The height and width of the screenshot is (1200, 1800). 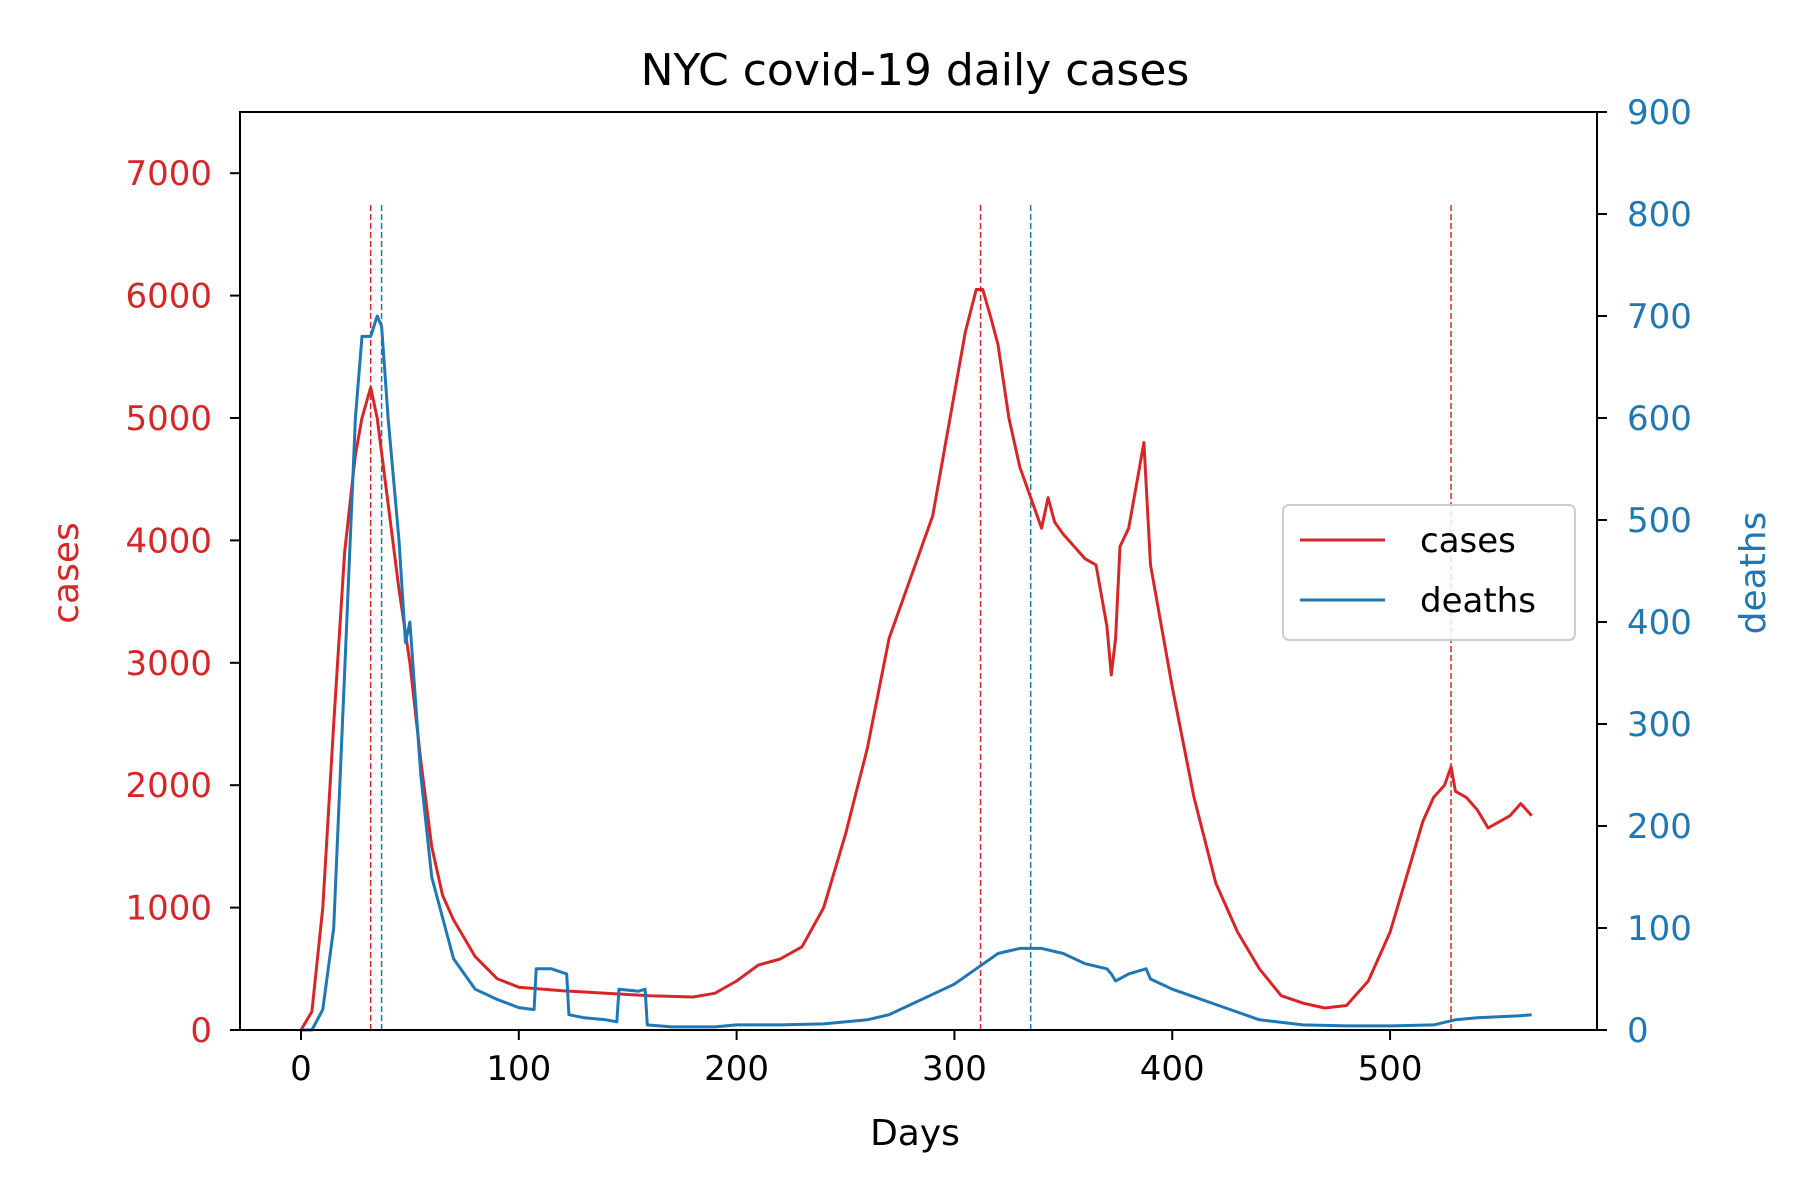 I want to click on x-tick-label-300: 300, so click(x=954, y=1069).